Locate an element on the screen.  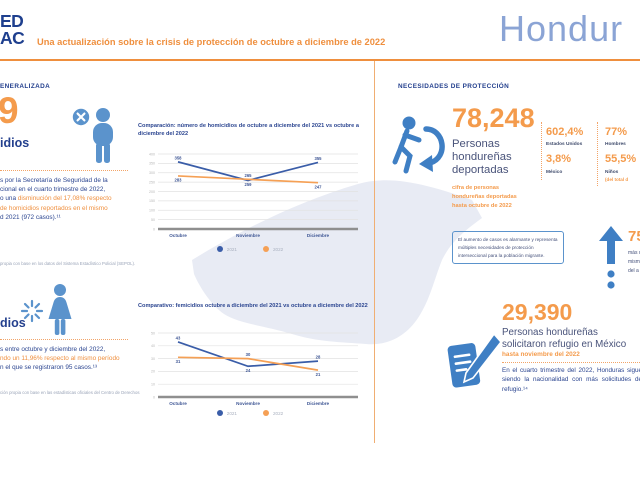
svg-text: 355 is located at coordinates (319, 158).